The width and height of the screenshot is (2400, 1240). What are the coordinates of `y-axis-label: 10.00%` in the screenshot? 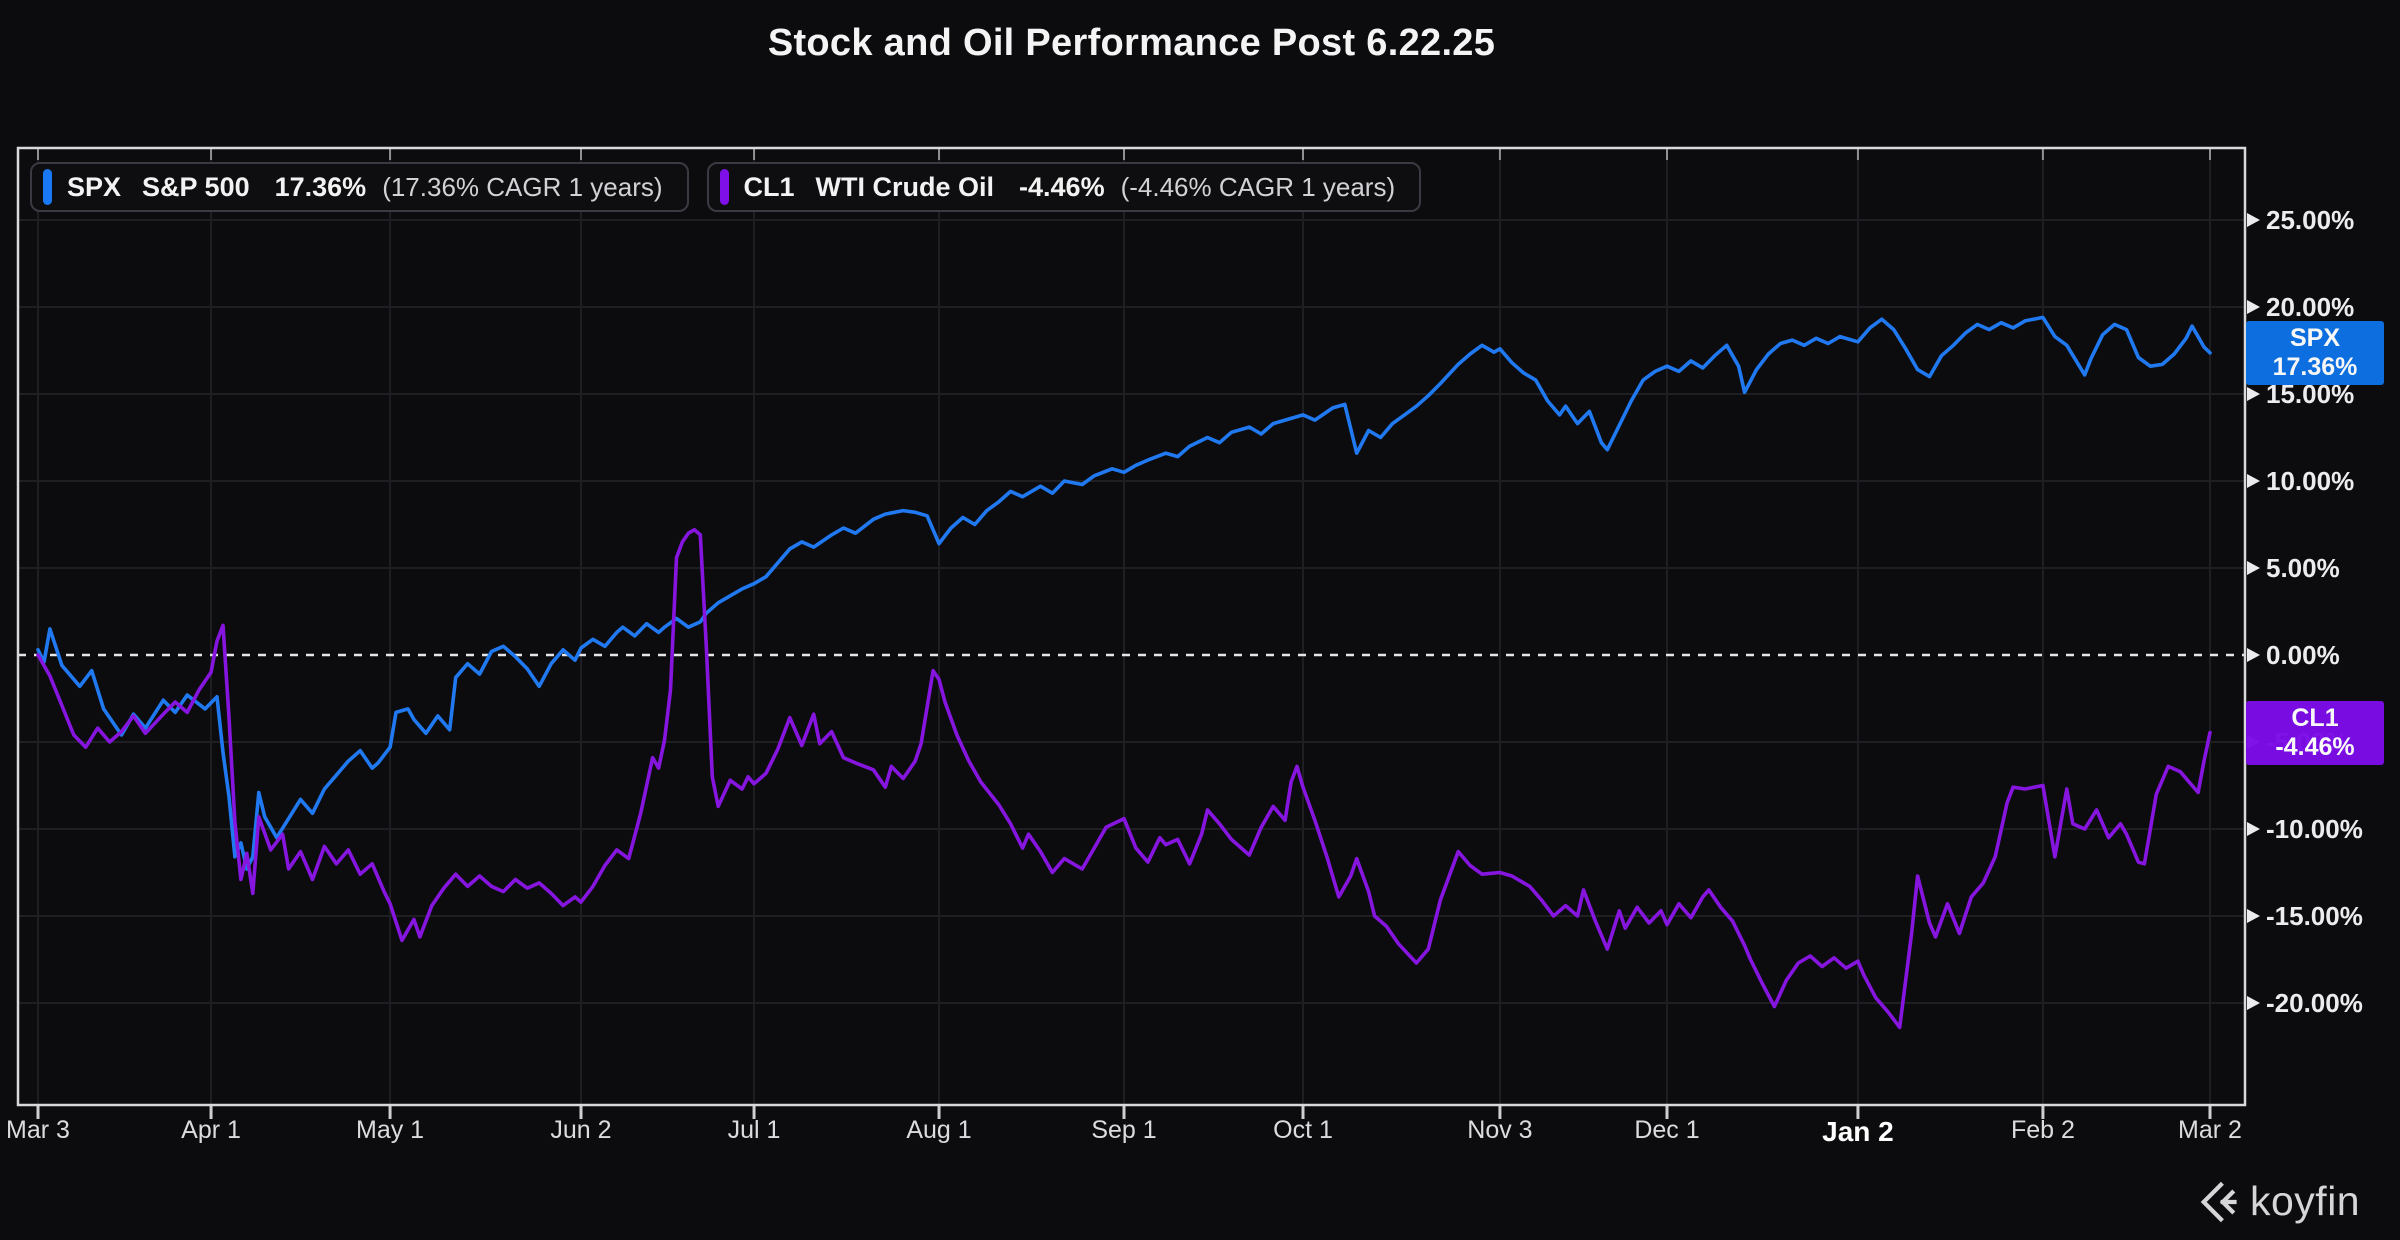 It's located at (2310, 481).